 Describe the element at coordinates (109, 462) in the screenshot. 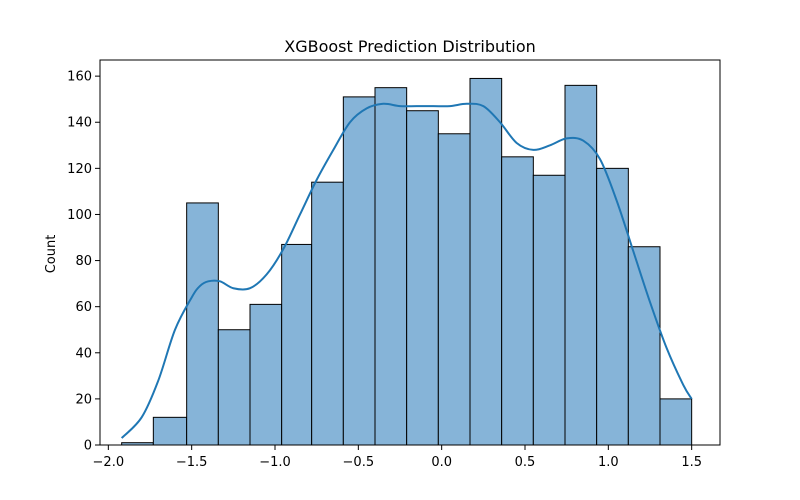

I see `x-tick-label-0: −2.0` at that location.